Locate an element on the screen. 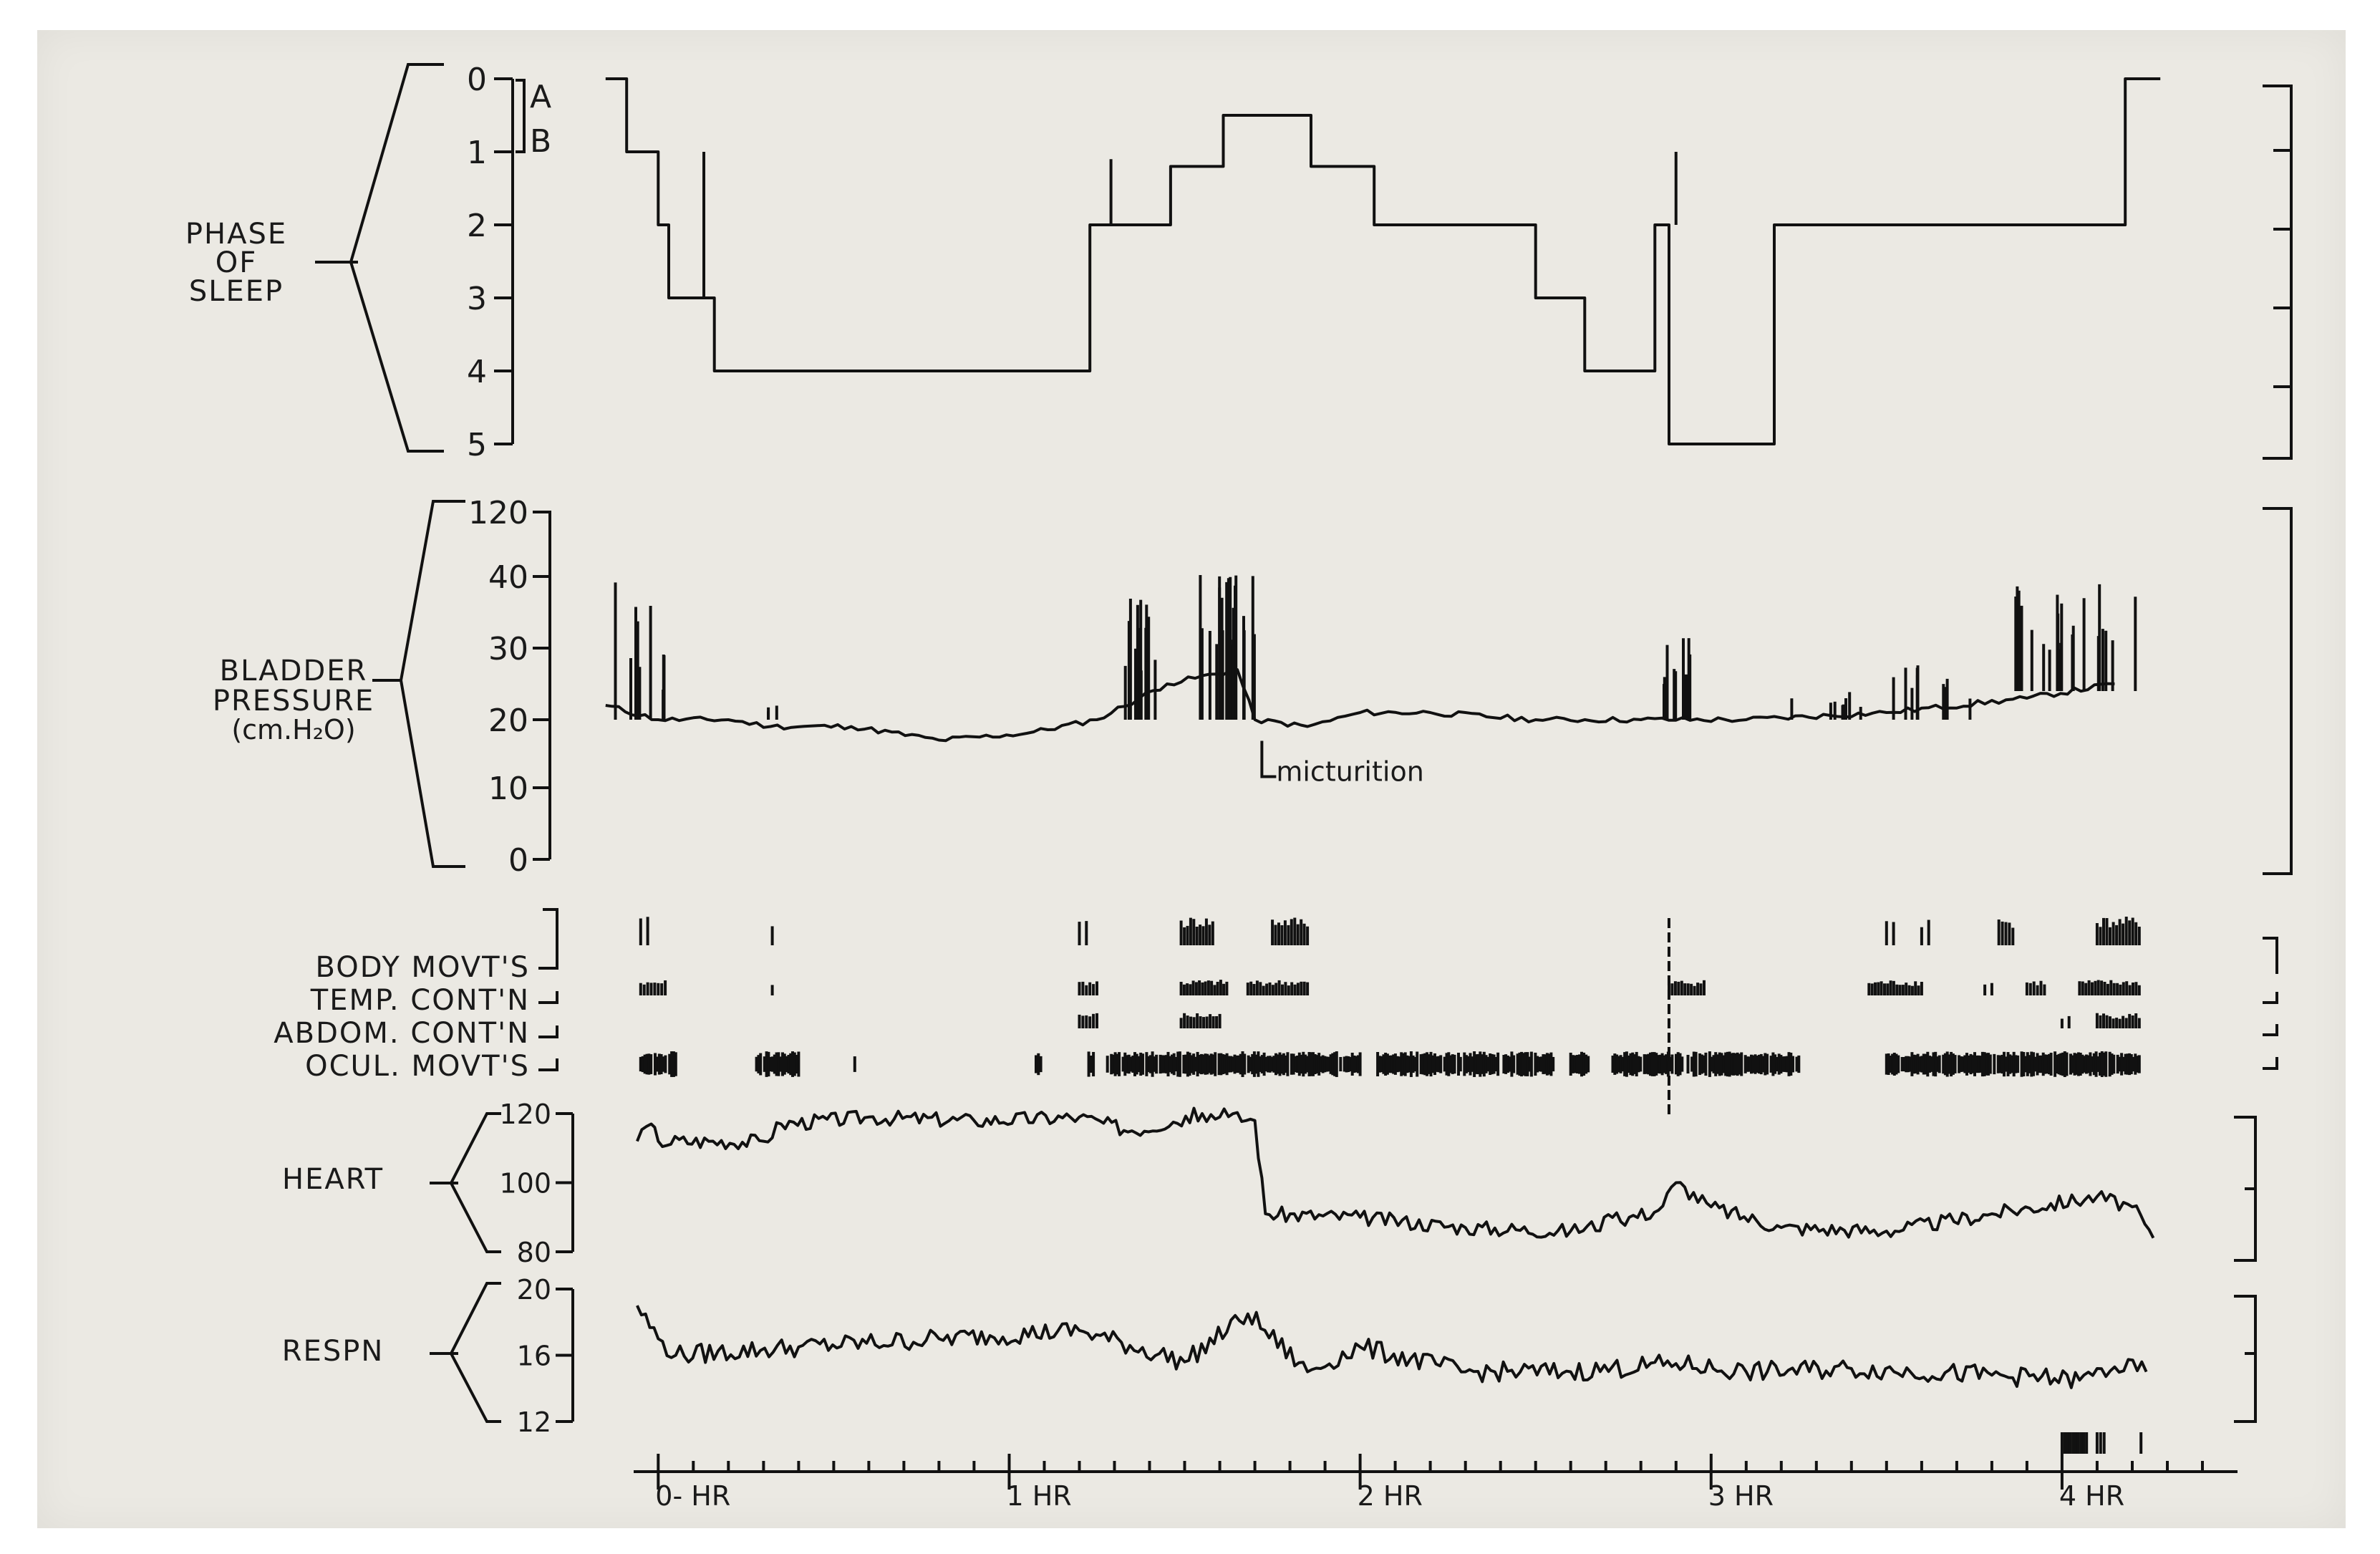 The height and width of the screenshot is (1554, 2380). heart-y-tick-label: 100 is located at coordinates (525, 1184).